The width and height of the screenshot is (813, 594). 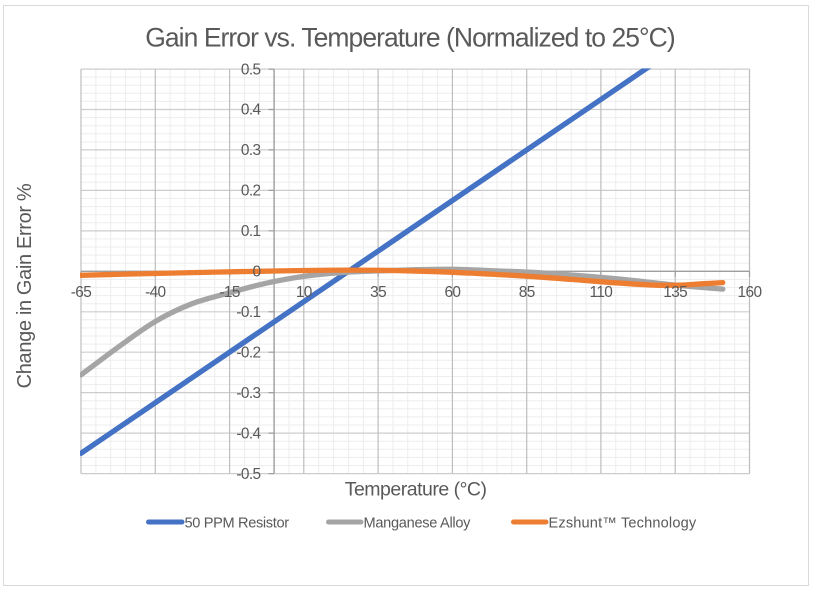 I want to click on svg-text: Change in Gain Error %, so click(x=25, y=285).